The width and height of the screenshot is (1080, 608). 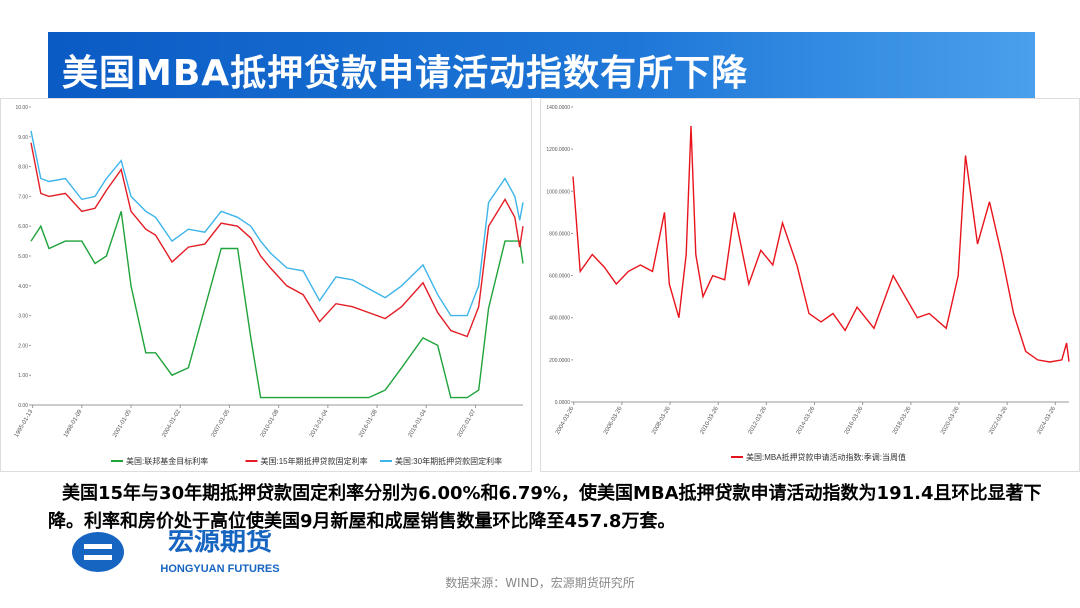 I want to click on legend-label: 美国:15年期抵押贷款固定利率, so click(x=313, y=461).